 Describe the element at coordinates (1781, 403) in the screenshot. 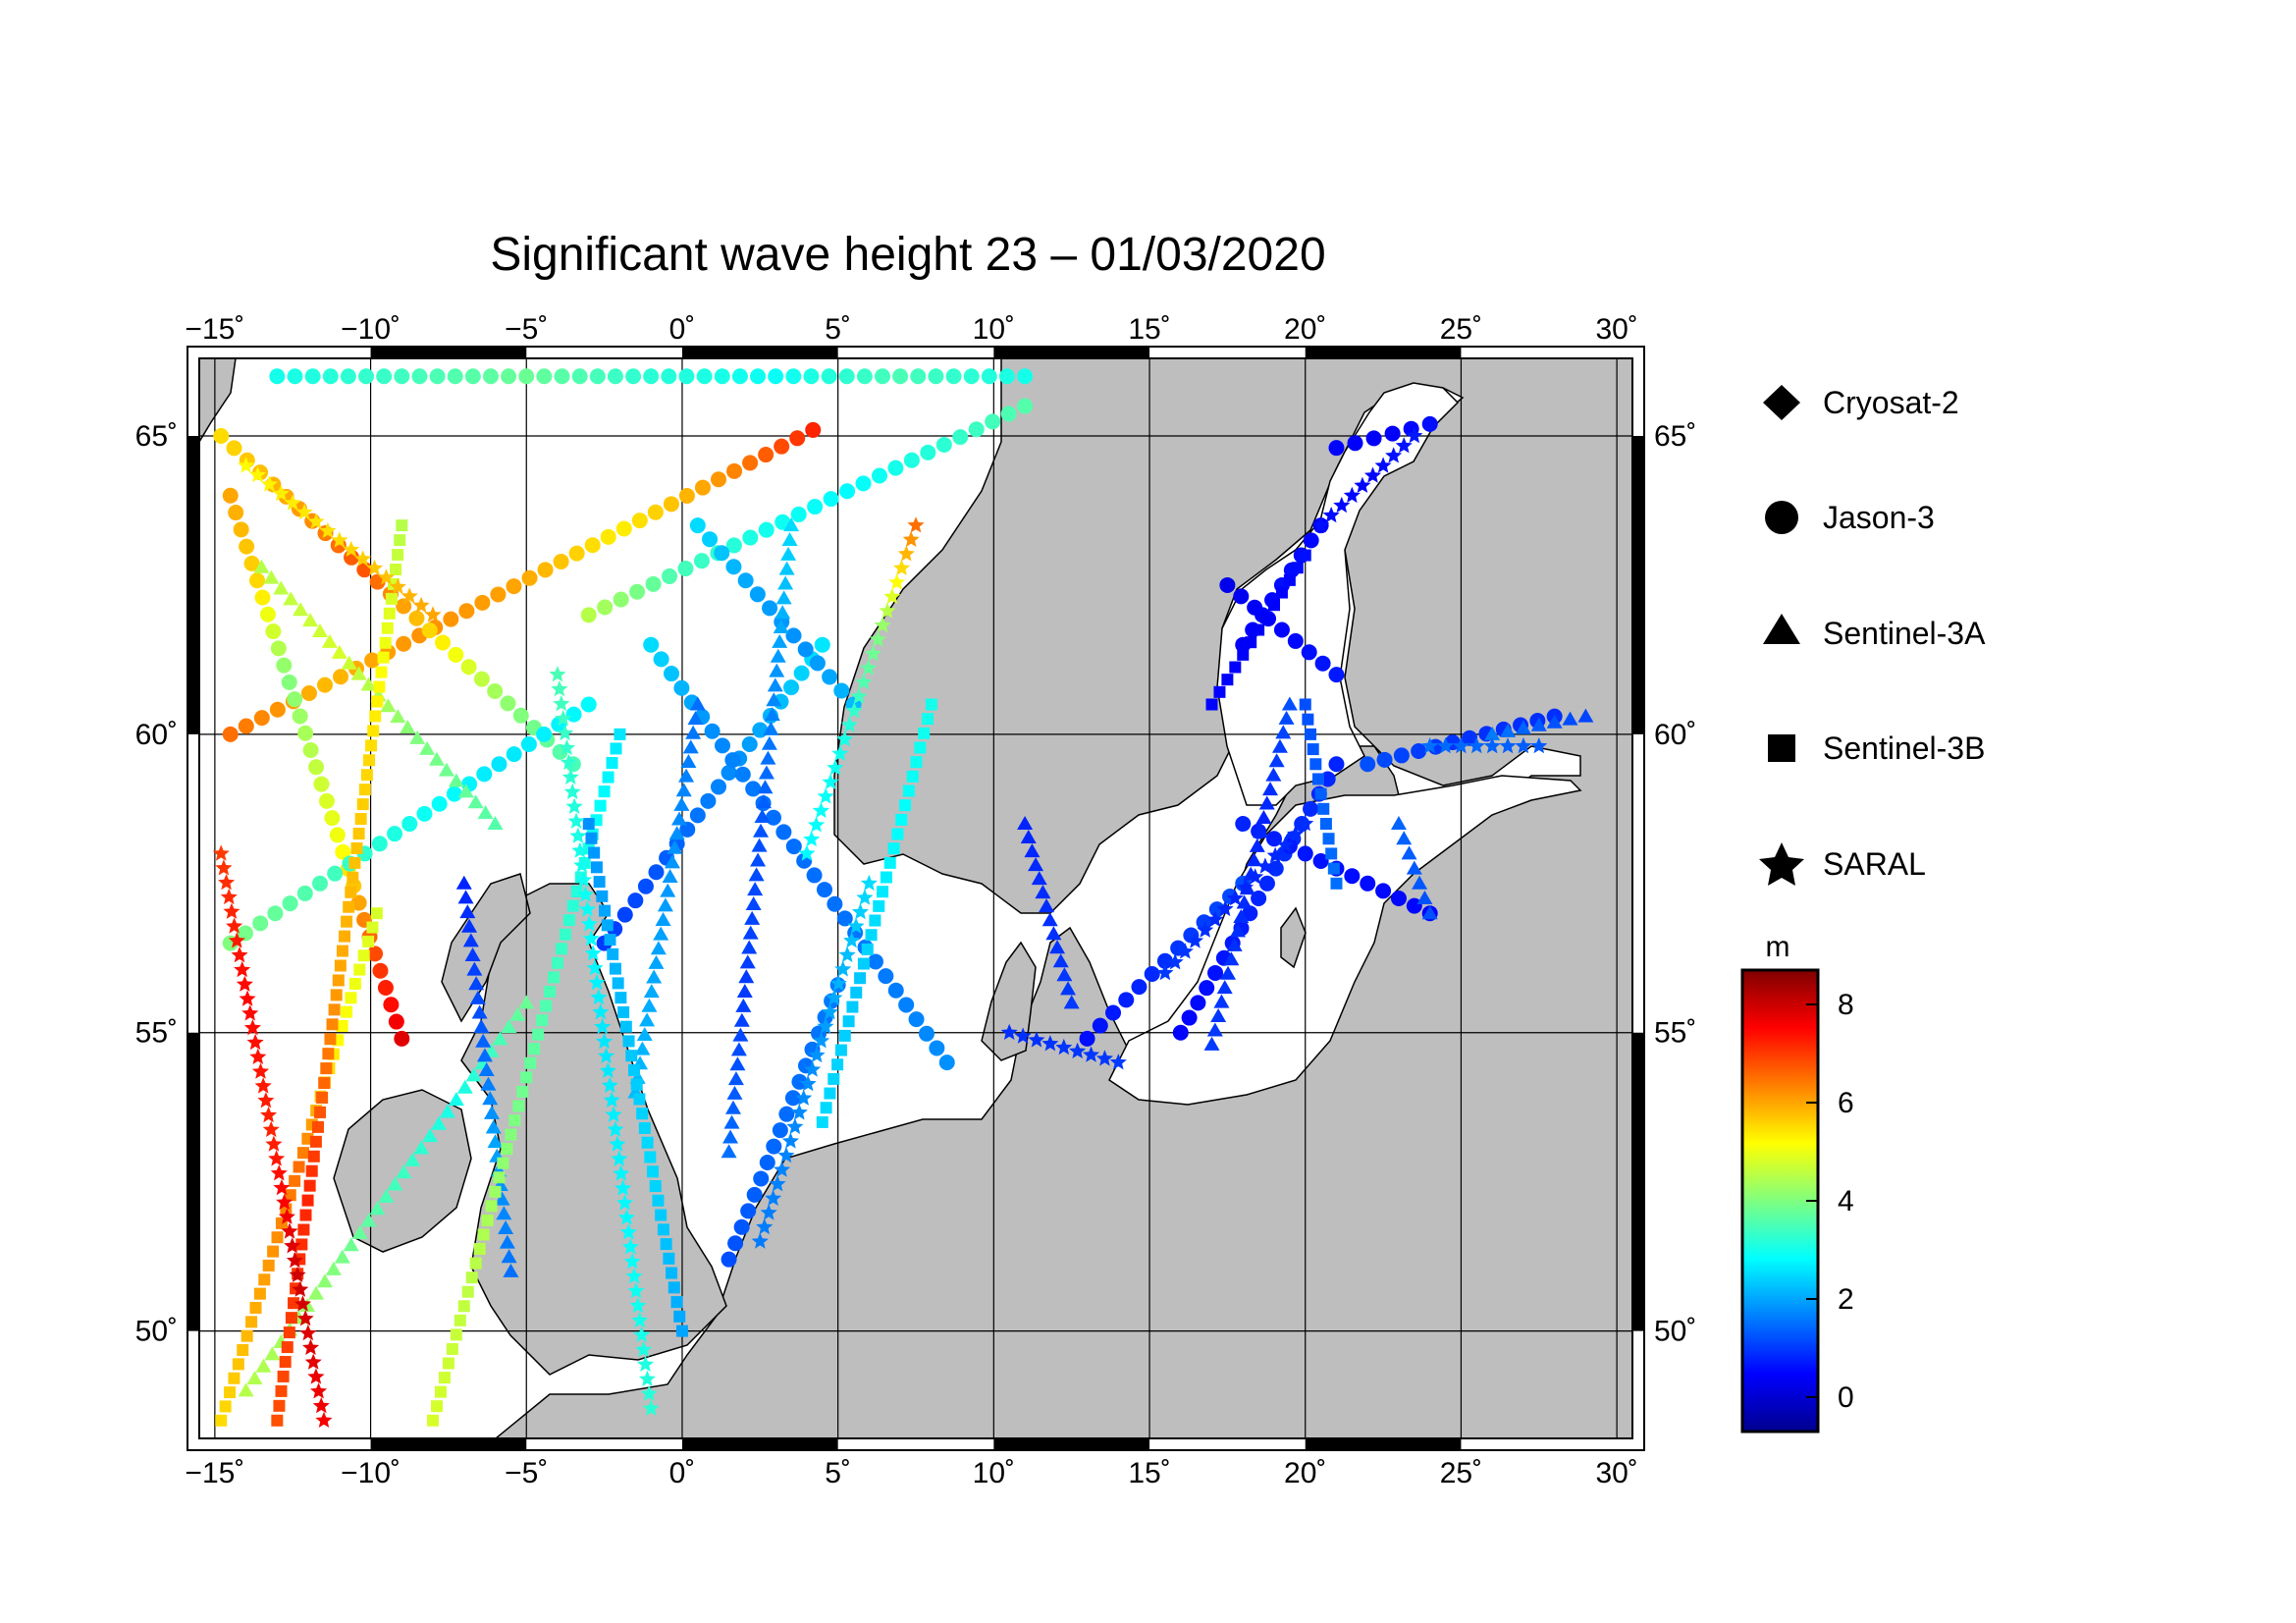

I see `diamond-marker-icon` at that location.